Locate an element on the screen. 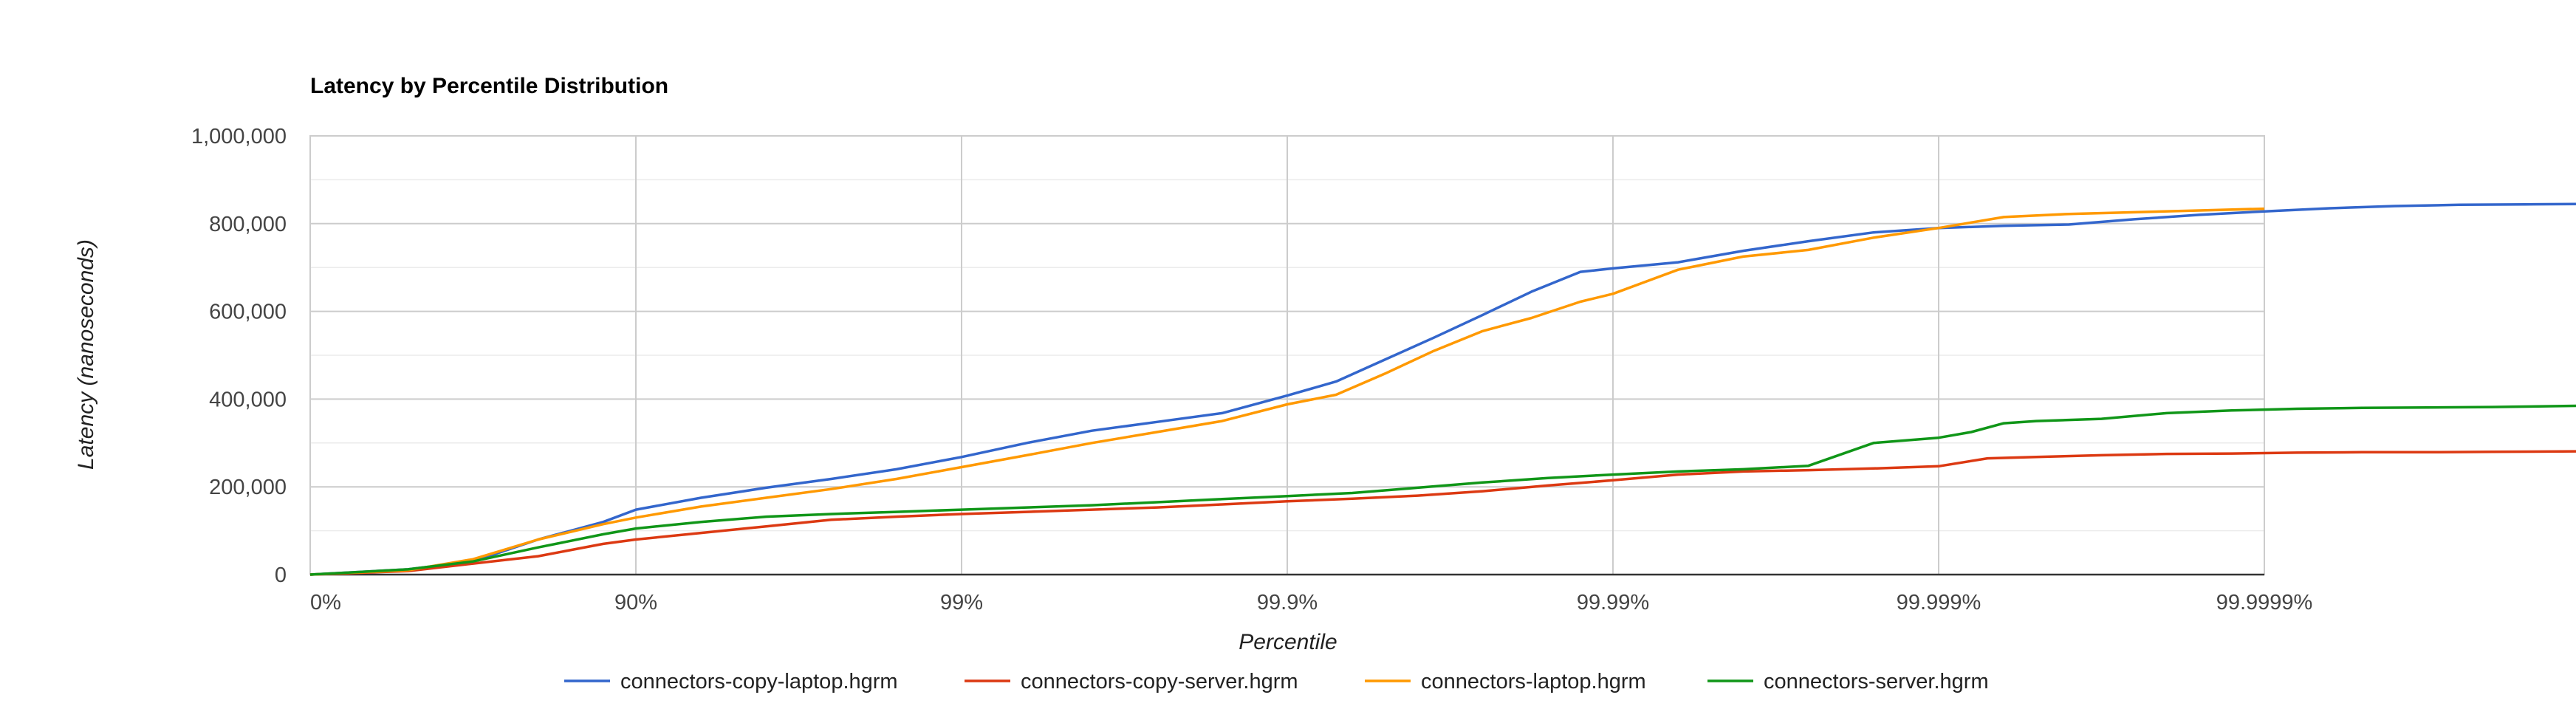 Image resolution: width=2576 pixels, height=709 pixels. x-tick-label: 99.99% is located at coordinates (1613, 602).